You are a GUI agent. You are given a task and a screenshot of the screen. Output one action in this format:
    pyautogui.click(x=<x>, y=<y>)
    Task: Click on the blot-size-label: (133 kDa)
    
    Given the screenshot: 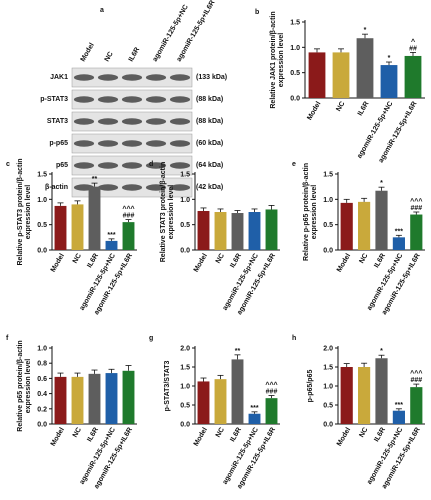 What is the action you would take?
    pyautogui.click(x=211, y=77)
    